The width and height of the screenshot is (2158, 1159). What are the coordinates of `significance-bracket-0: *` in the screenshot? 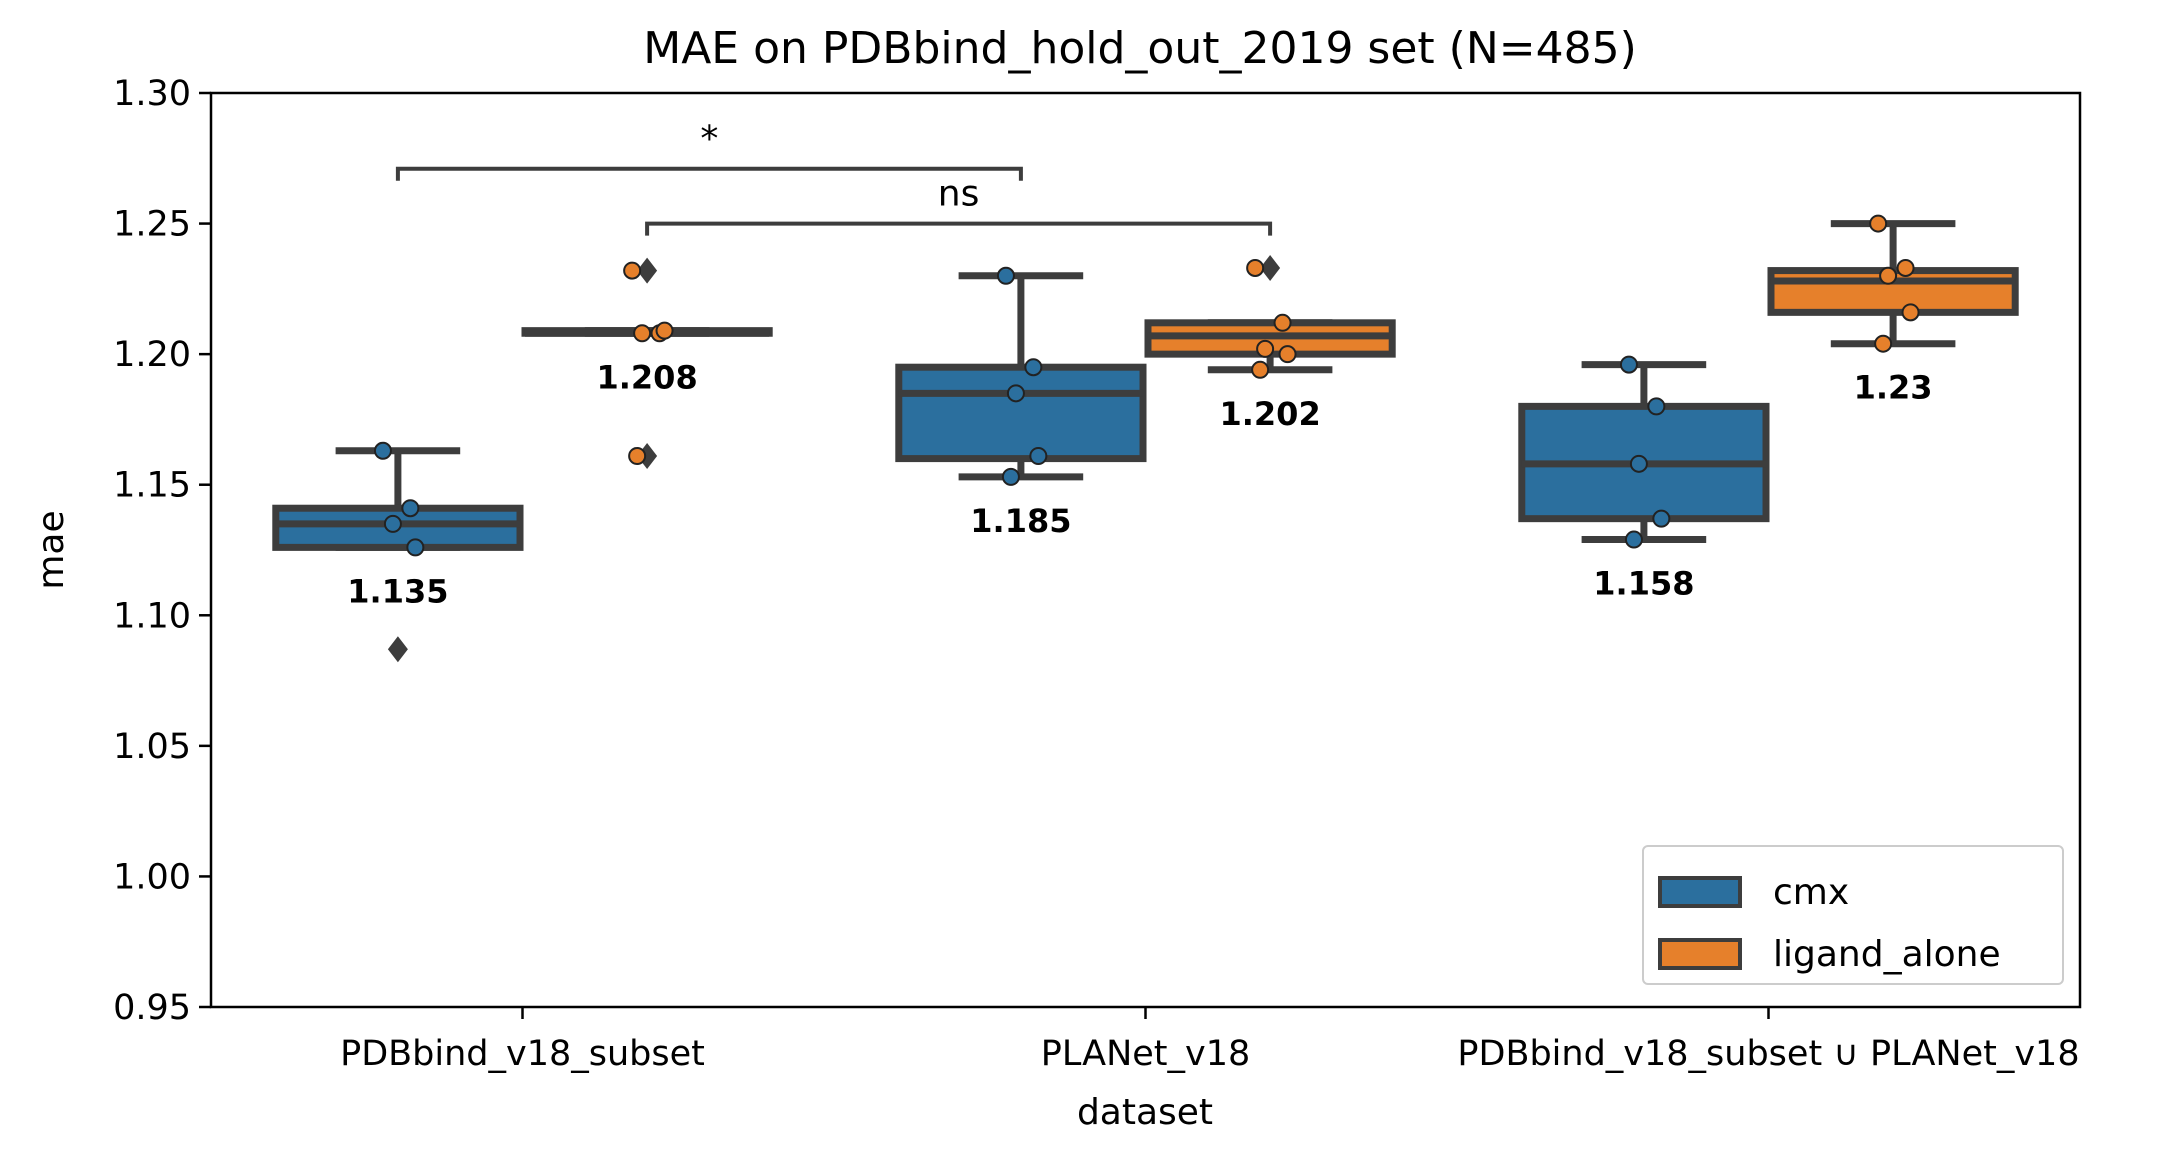 It's located at (709, 150).